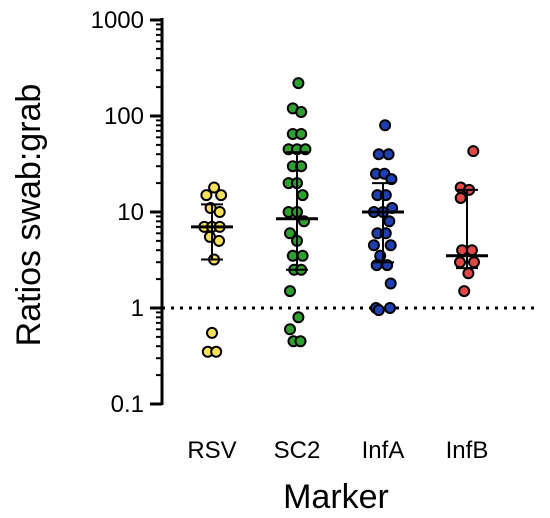 This screenshot has height=518, width=550. What do you see at coordinates (130, 212) in the screenshot?
I see `y-tick-label: 10` at bounding box center [130, 212].